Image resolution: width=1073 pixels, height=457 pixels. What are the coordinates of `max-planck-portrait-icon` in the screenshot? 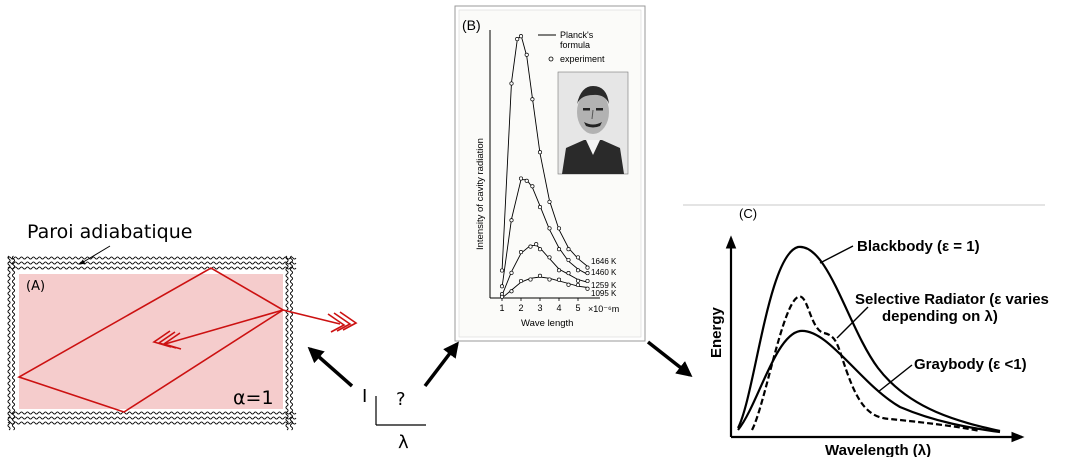 It's located at (593, 123).